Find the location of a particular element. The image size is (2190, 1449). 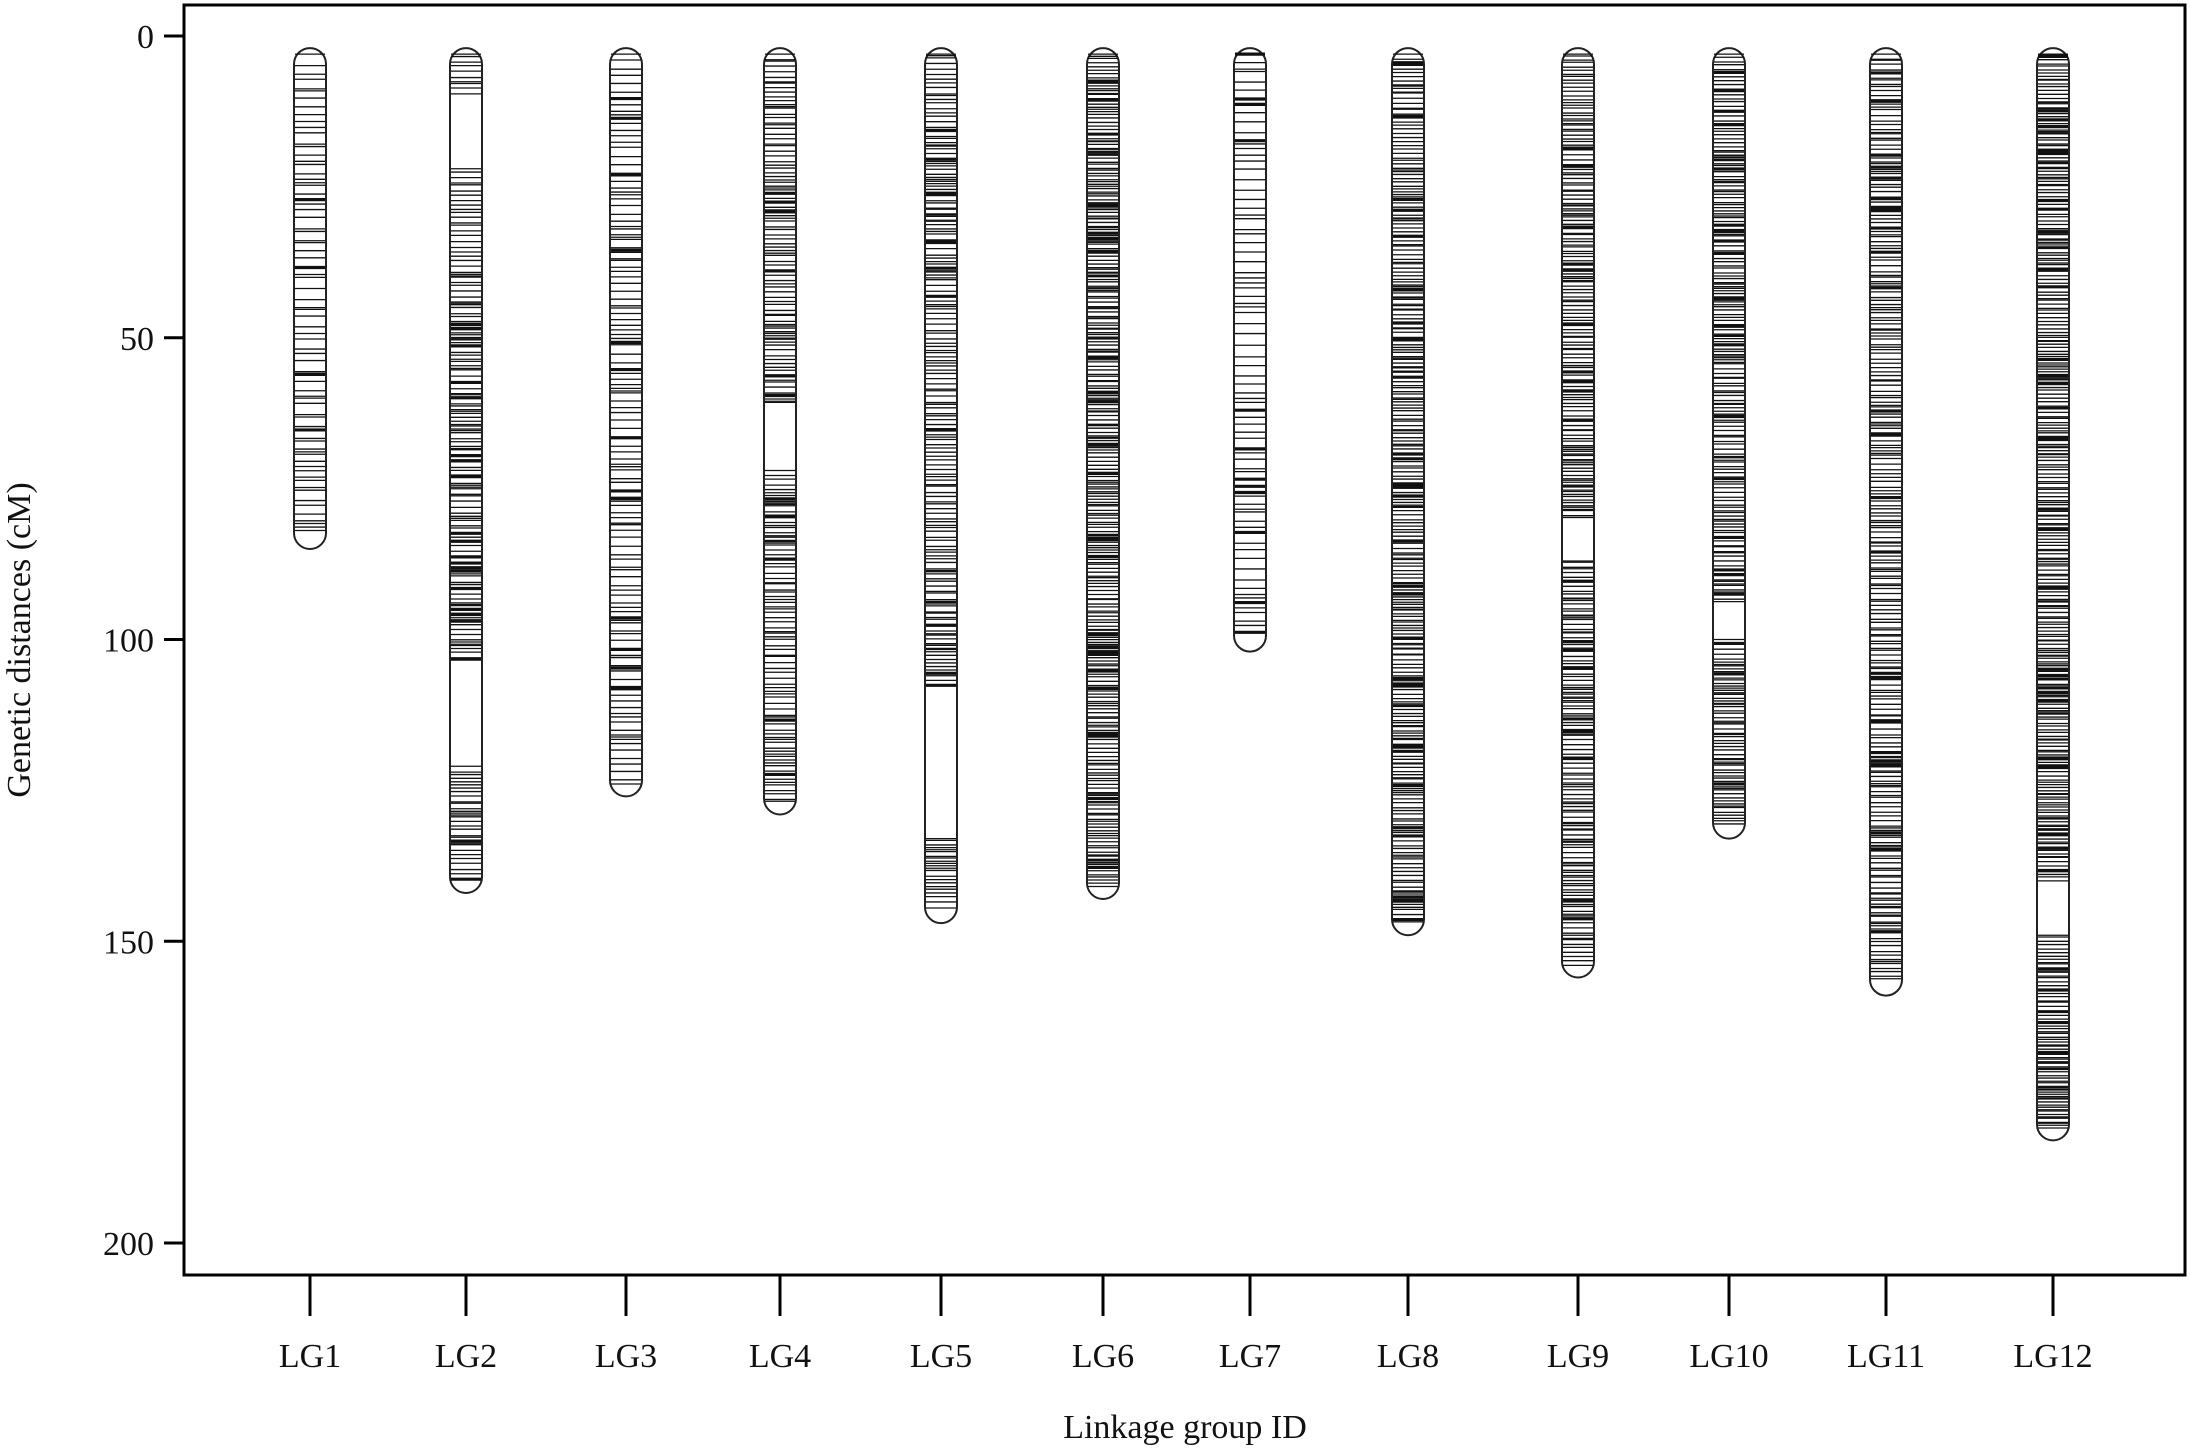

x-tick-label: LG5 is located at coordinates (941, 1356).